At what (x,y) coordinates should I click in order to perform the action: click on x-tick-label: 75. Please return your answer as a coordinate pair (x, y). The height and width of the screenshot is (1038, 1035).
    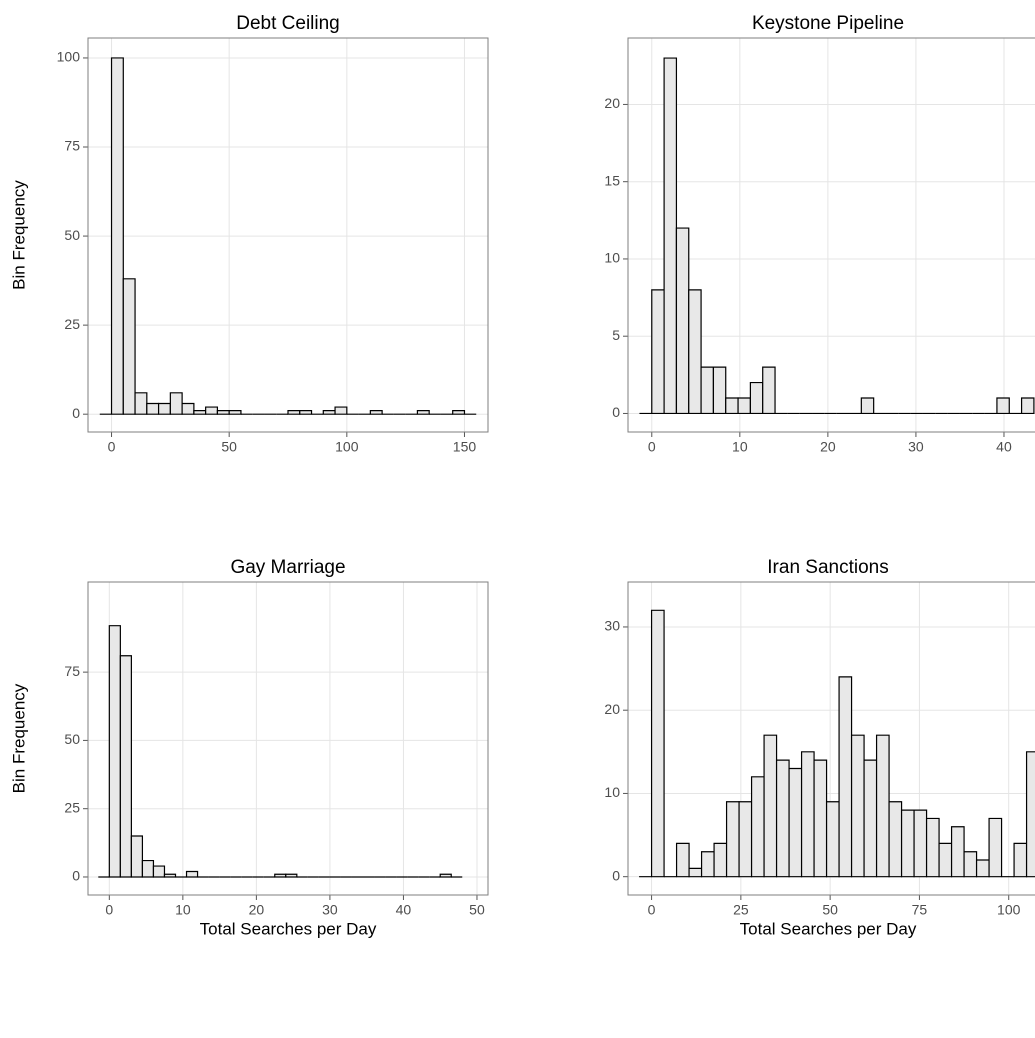
    Looking at the image, I should click on (920, 910).